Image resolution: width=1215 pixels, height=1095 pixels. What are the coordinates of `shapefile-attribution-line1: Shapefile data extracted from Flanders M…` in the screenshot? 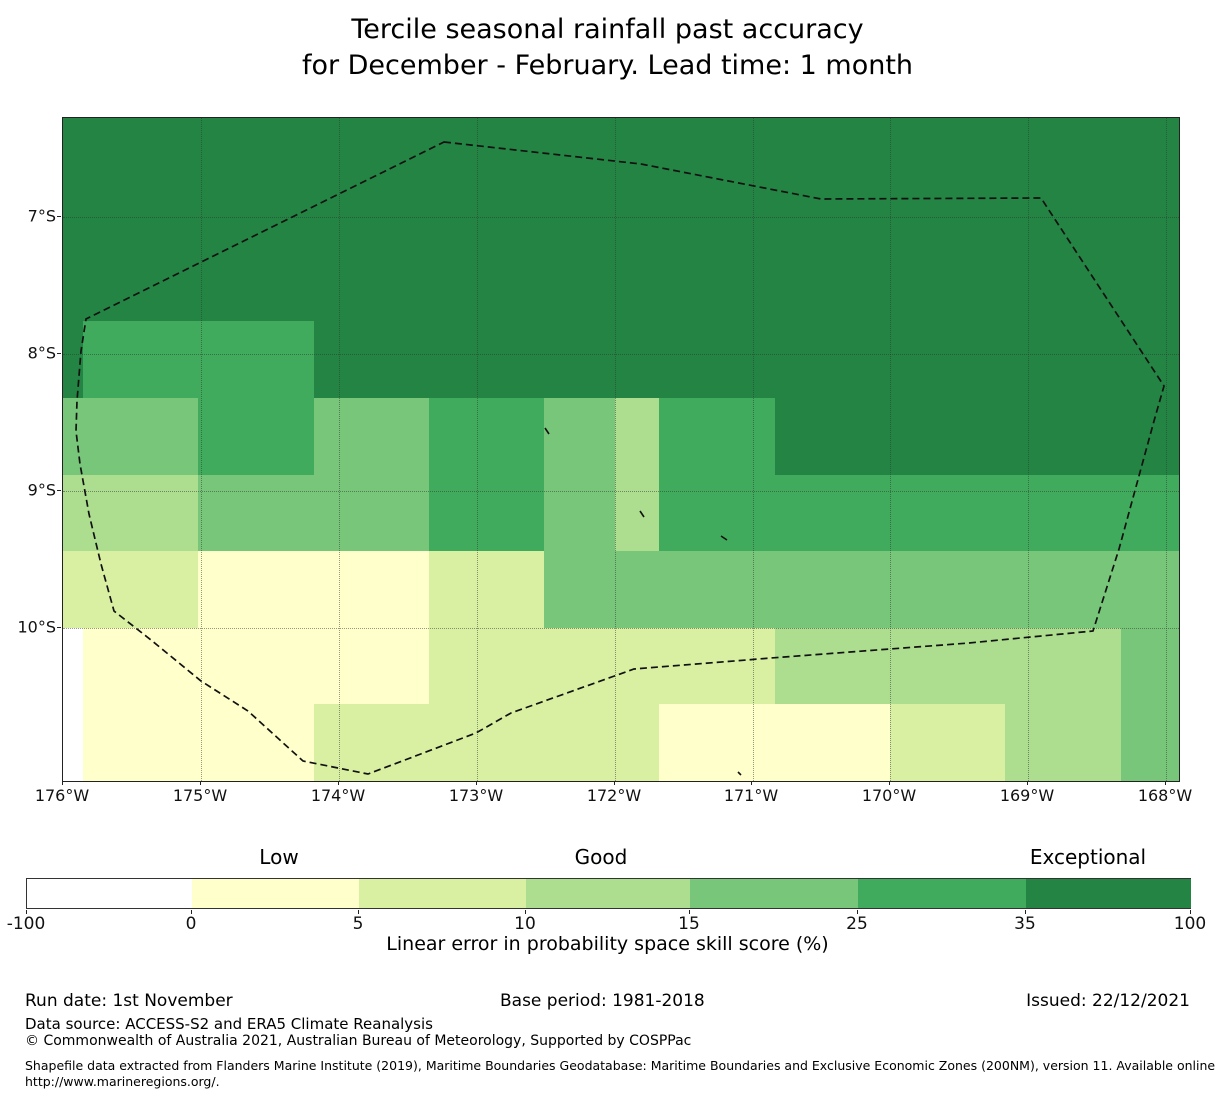 It's located at (620, 1065).